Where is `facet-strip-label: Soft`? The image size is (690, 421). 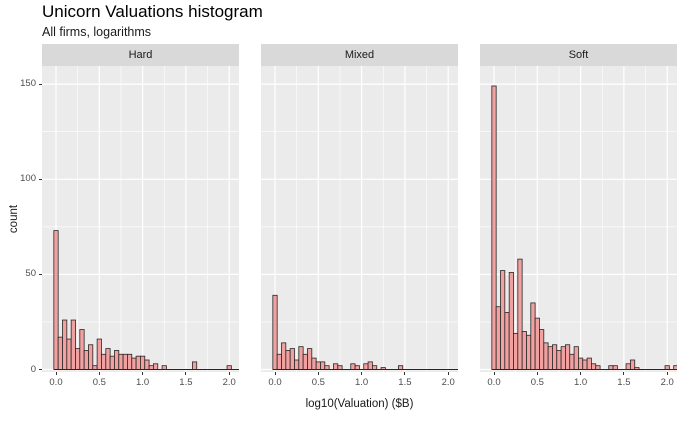
facet-strip-label: Soft is located at coordinates (578, 55).